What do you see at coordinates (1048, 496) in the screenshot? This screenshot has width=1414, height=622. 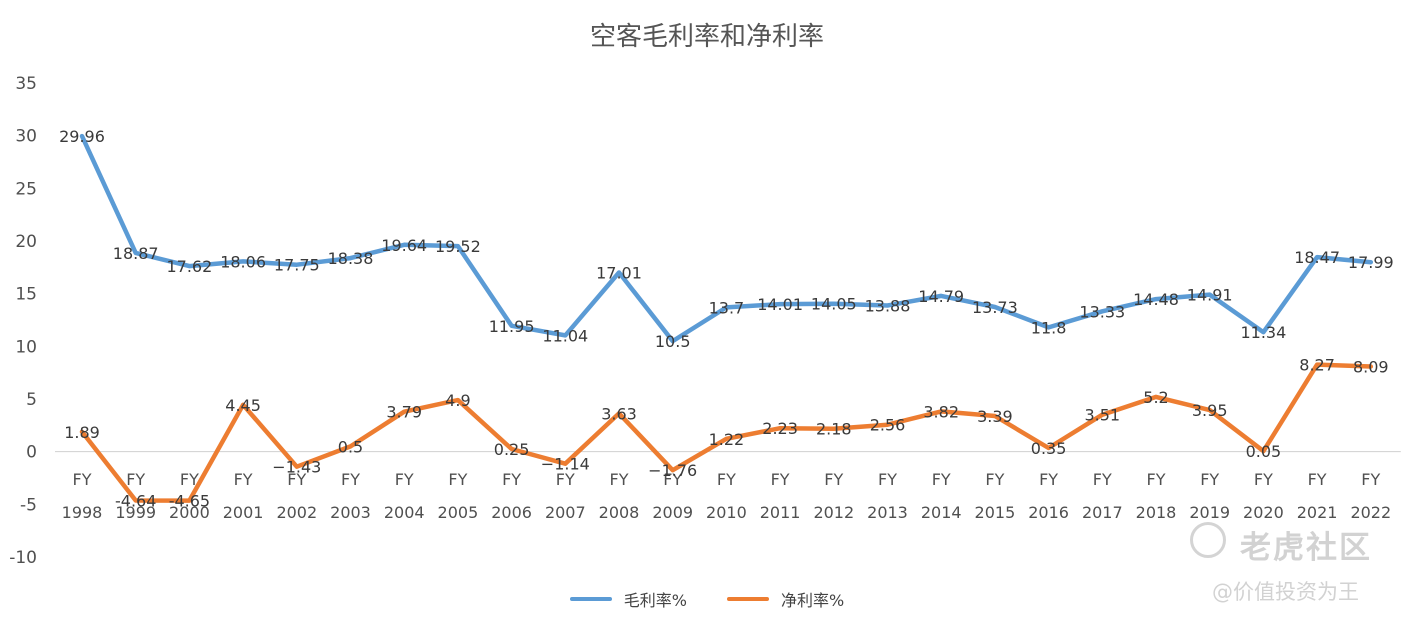 I see `x-tick-label: FY 2016` at bounding box center [1048, 496].